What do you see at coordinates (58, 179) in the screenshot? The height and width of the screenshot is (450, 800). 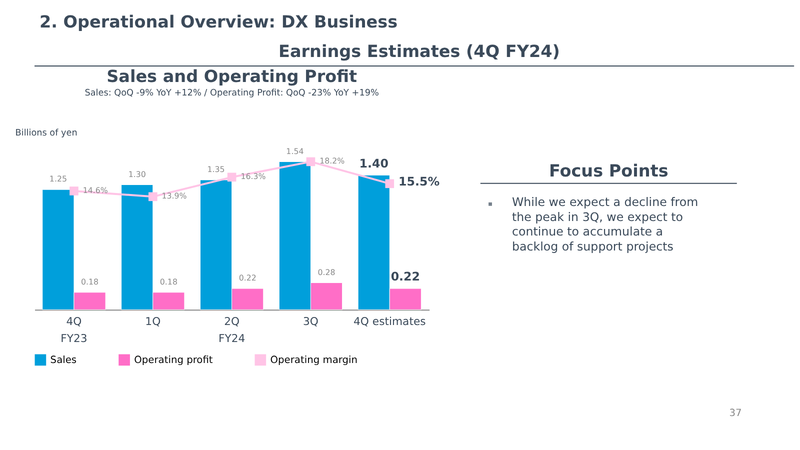 I see `data-label: 1.25` at bounding box center [58, 179].